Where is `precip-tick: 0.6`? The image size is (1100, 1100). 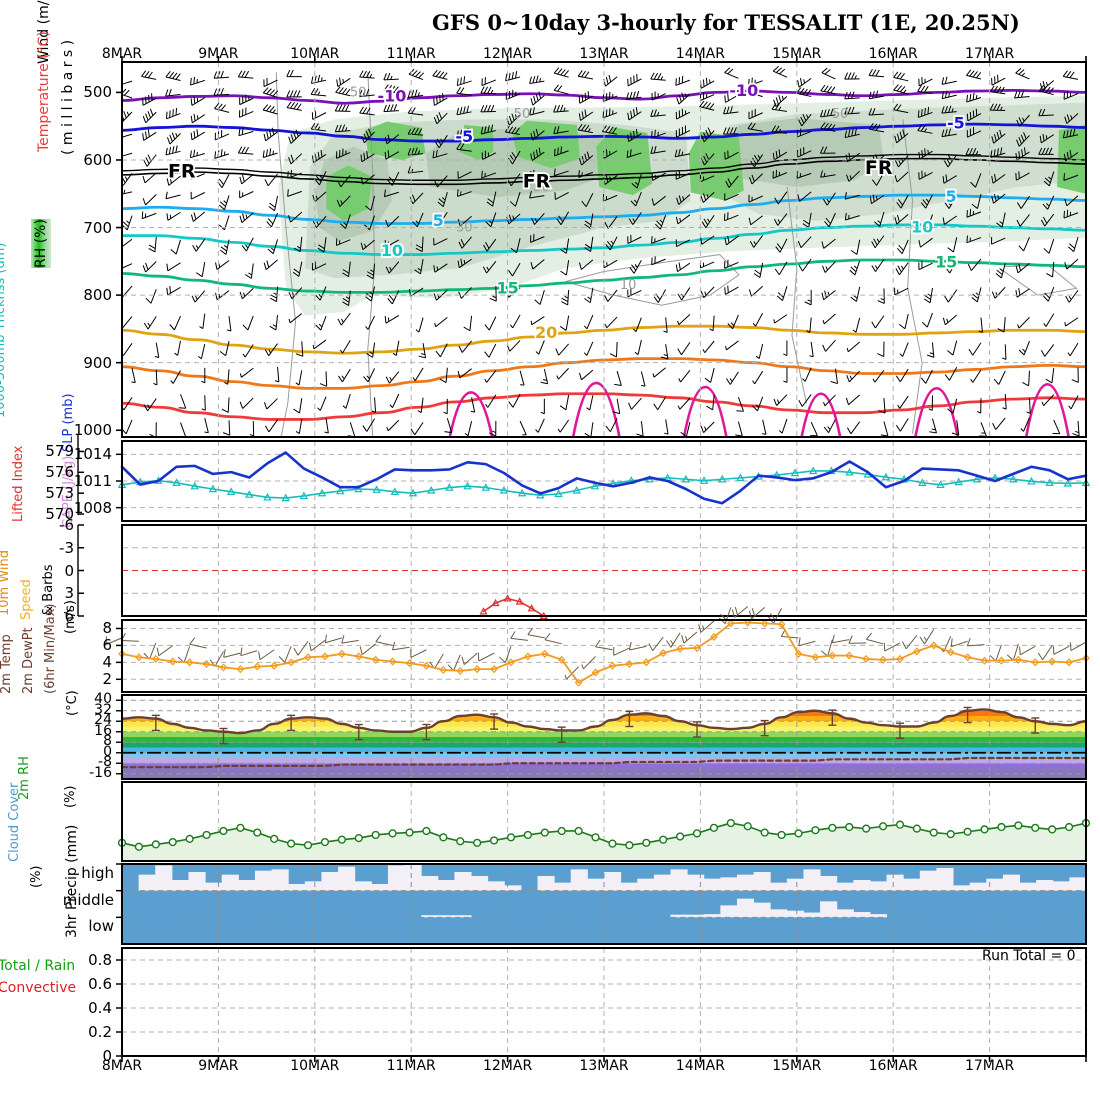 precip-tick: 0.6 is located at coordinates (100, 984).